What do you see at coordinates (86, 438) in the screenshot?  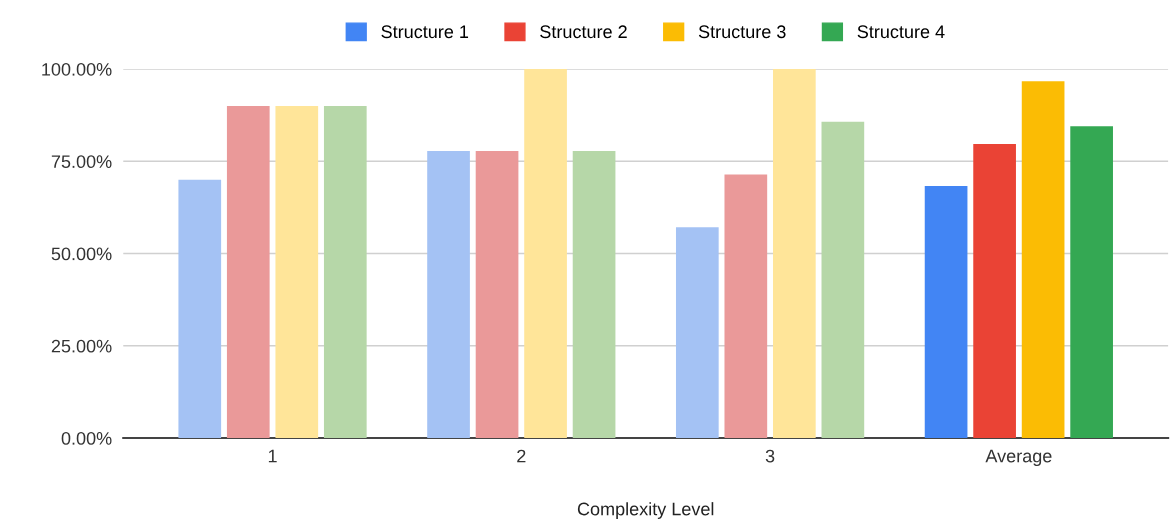 I see `y-tick-label: 0.00%` at bounding box center [86, 438].